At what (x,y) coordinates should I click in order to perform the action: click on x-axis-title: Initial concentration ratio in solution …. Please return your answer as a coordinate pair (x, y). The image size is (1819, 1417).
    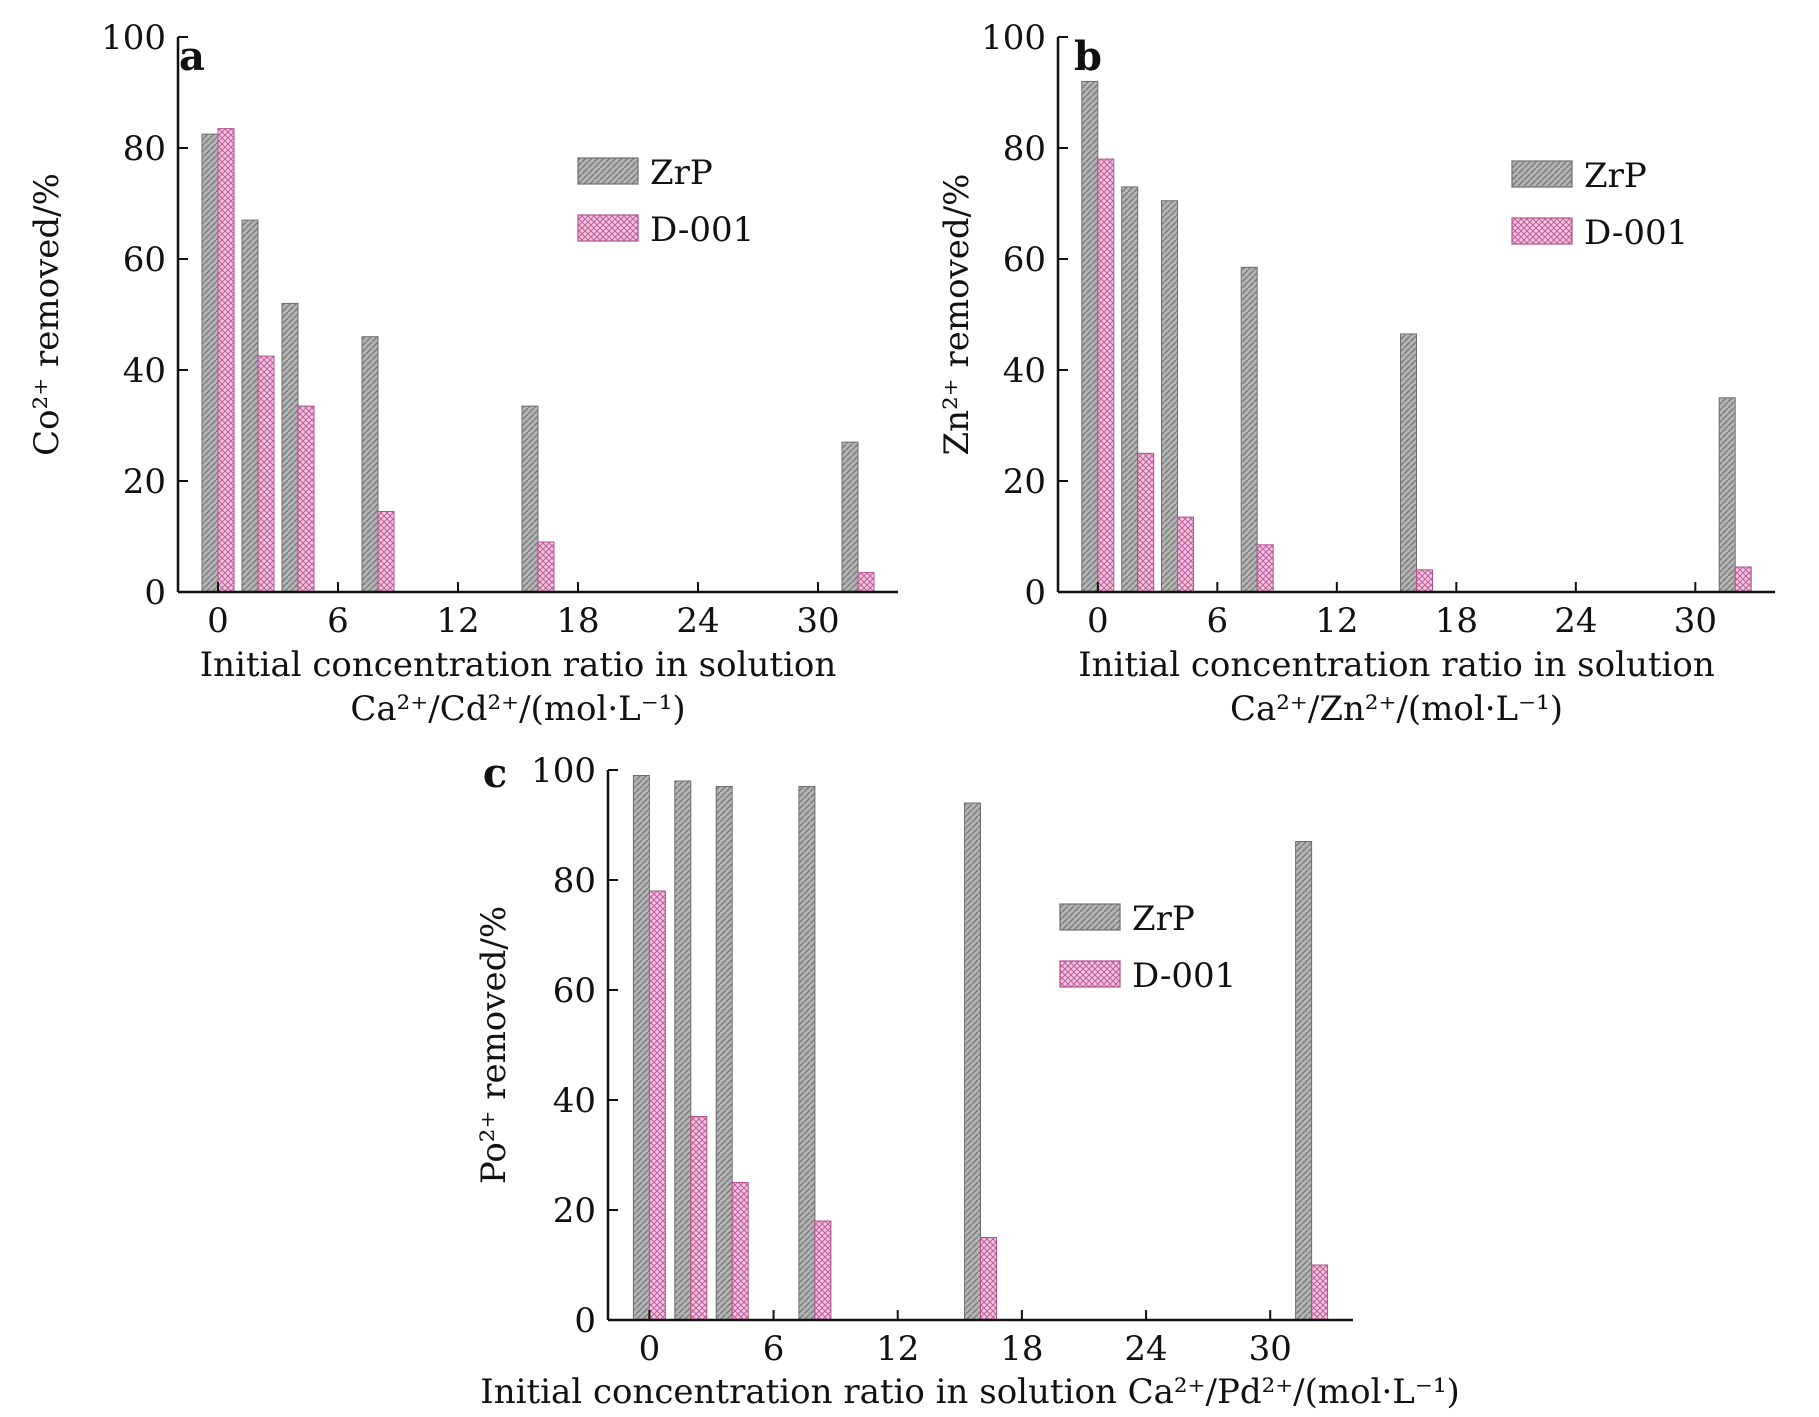
    Looking at the image, I should click on (969, 1392).